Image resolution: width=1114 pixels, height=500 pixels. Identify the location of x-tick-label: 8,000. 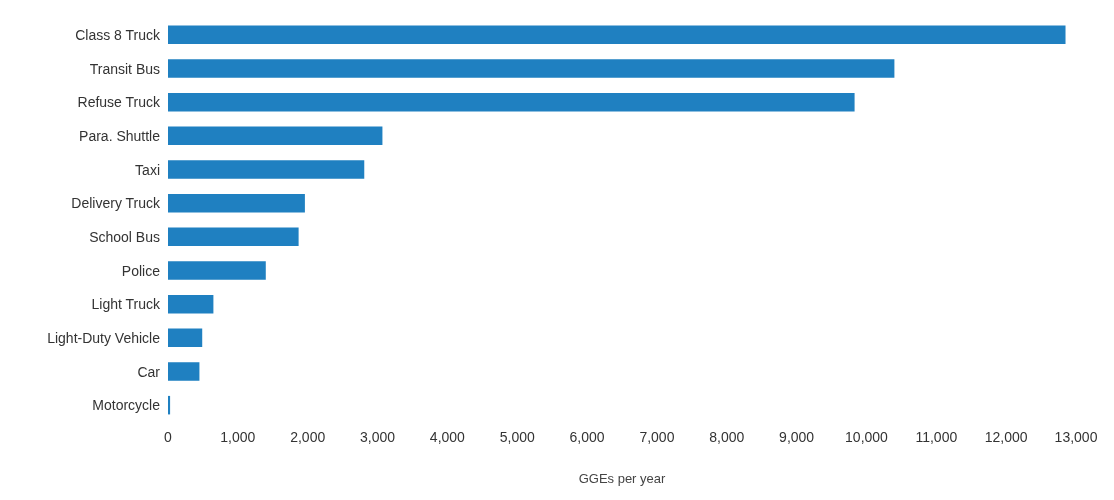
(727, 437).